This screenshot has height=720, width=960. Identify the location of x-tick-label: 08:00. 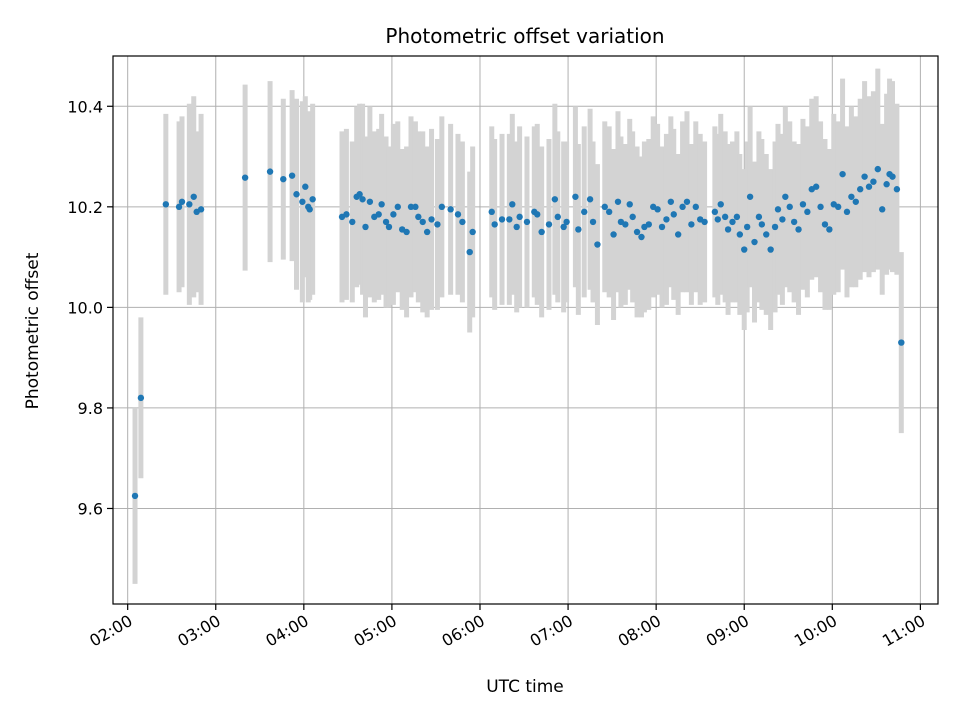
(639, 631).